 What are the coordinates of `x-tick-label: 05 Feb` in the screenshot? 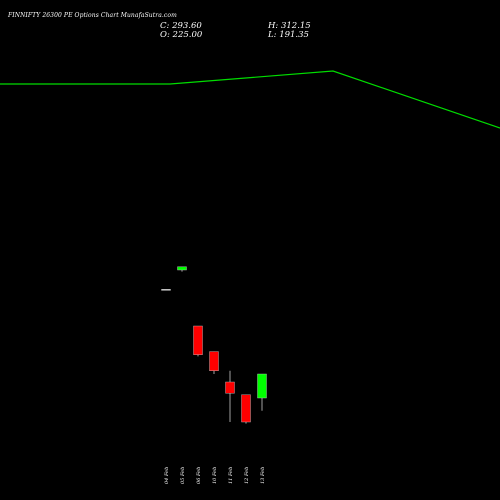 It's located at (183, 475).